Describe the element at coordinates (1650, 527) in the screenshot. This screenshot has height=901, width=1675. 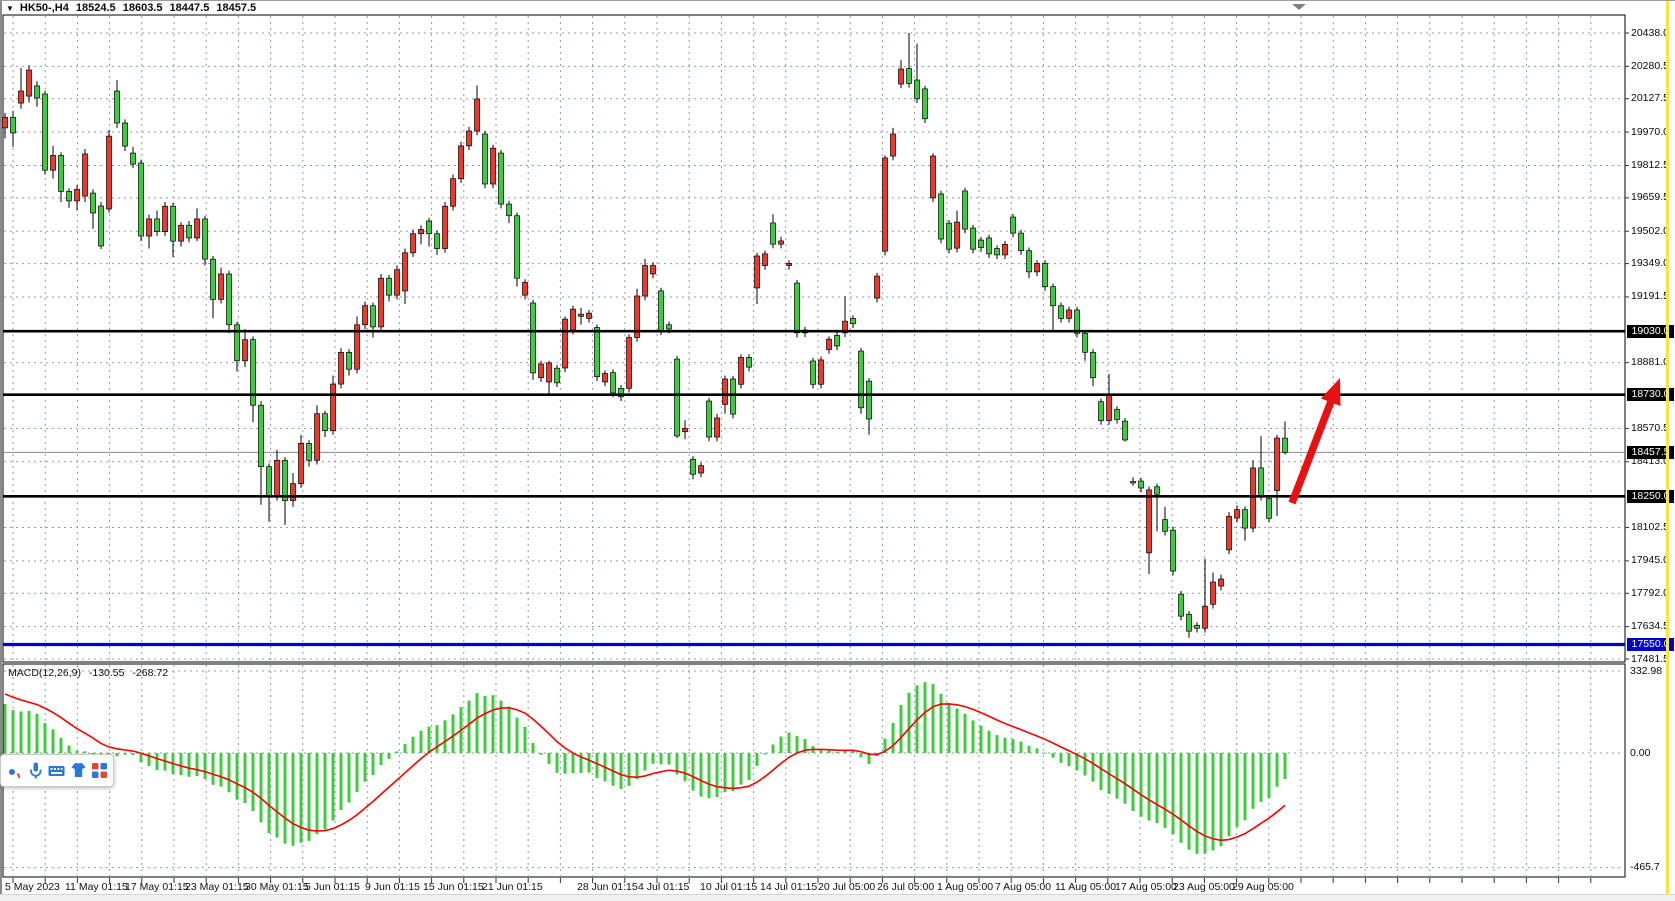
I see `price-tick-label: 18102.5` at that location.